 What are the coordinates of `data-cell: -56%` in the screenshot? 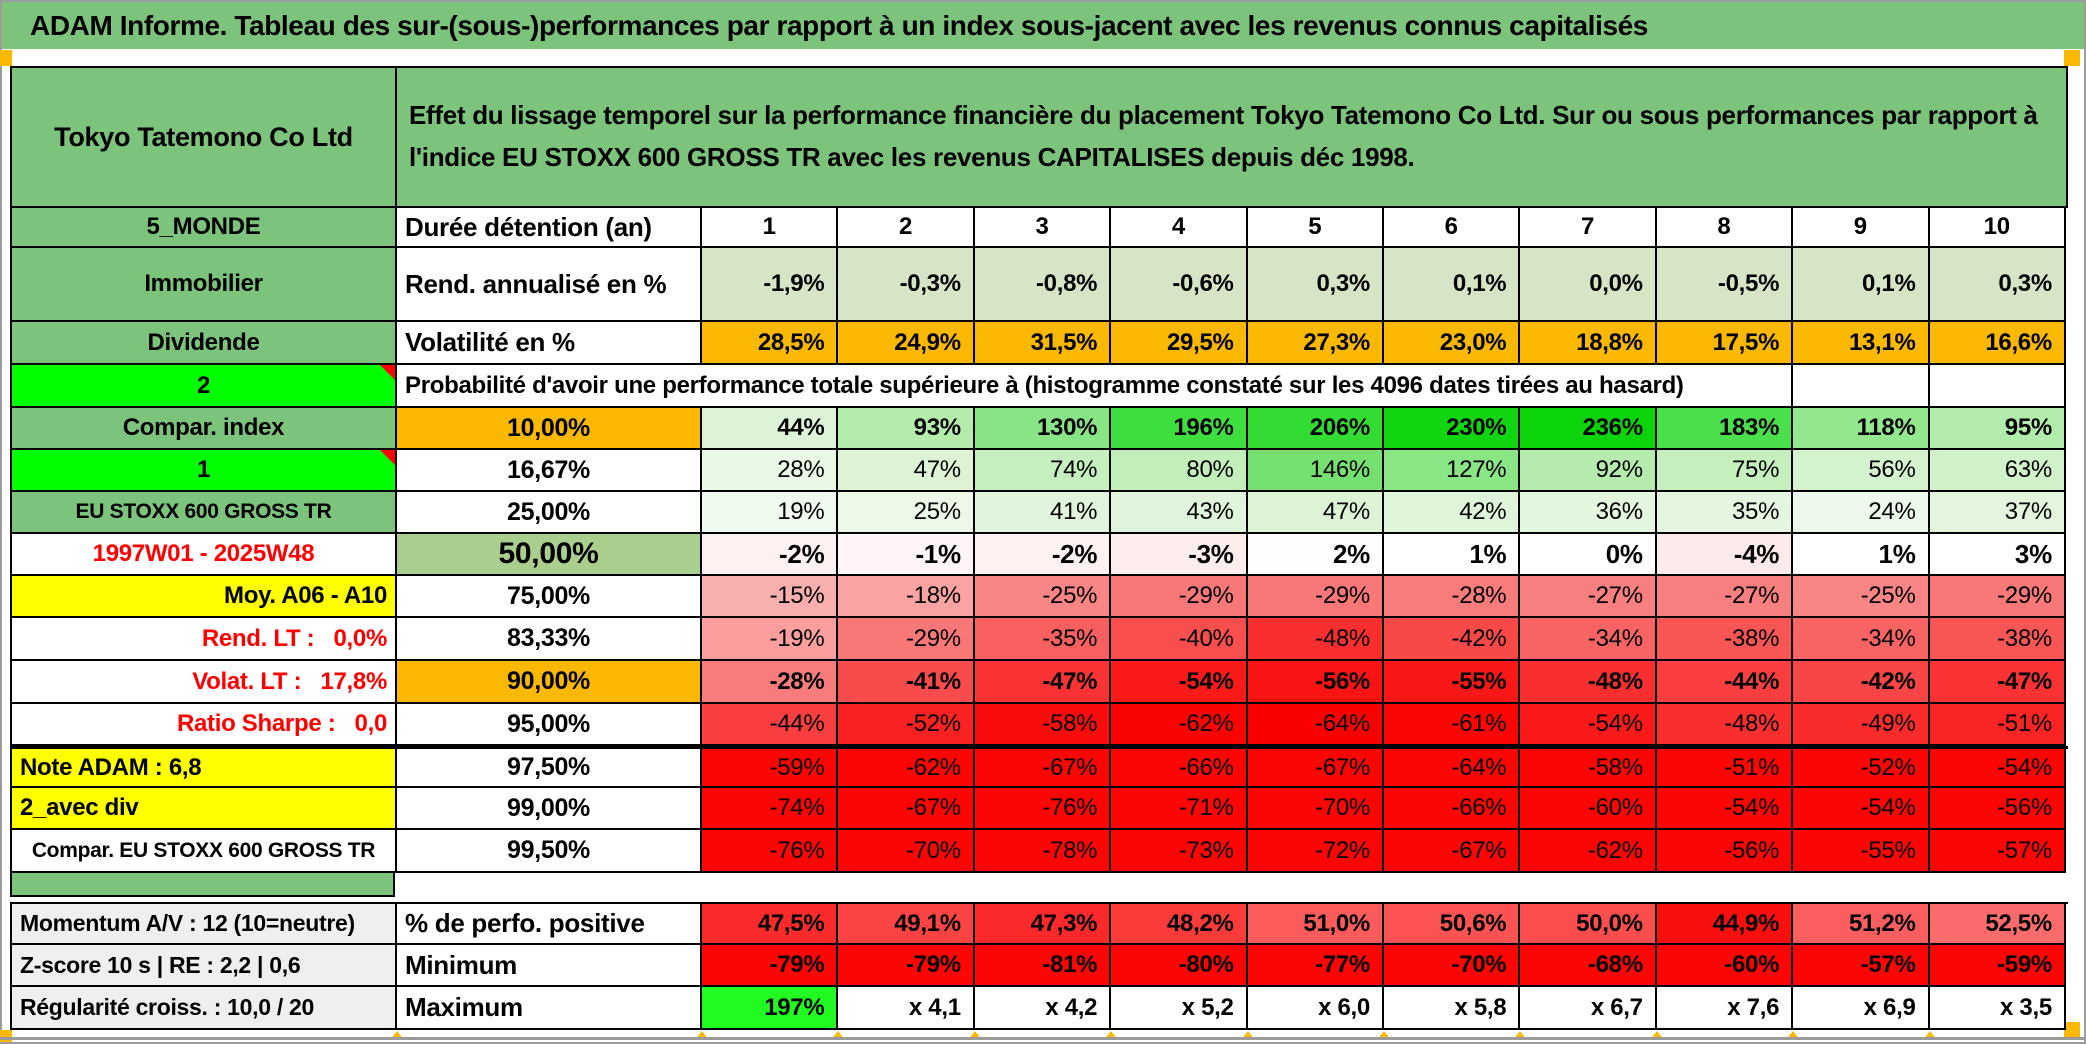 It's located at (1315, 682).